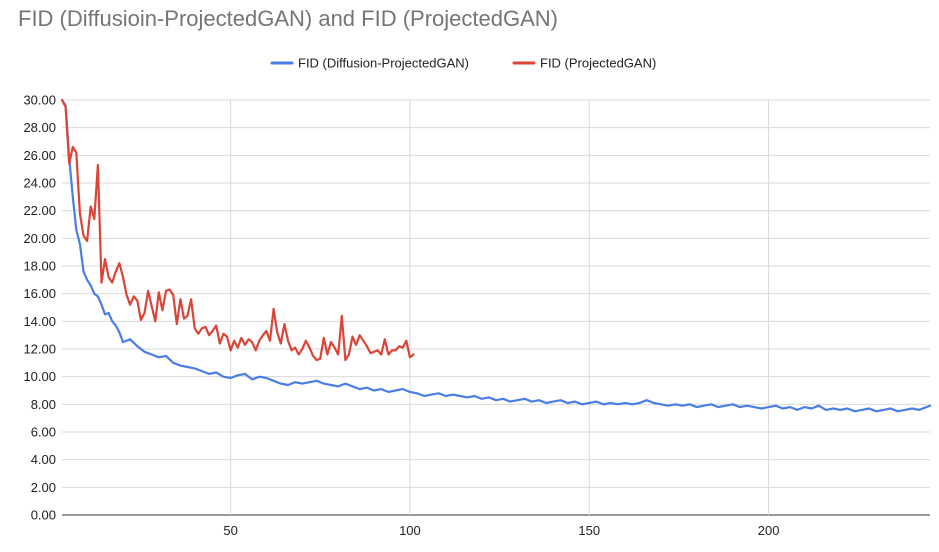 The image size is (939, 552). What do you see at coordinates (39, 210) in the screenshot?
I see `y-tick-label: 22.00` at bounding box center [39, 210].